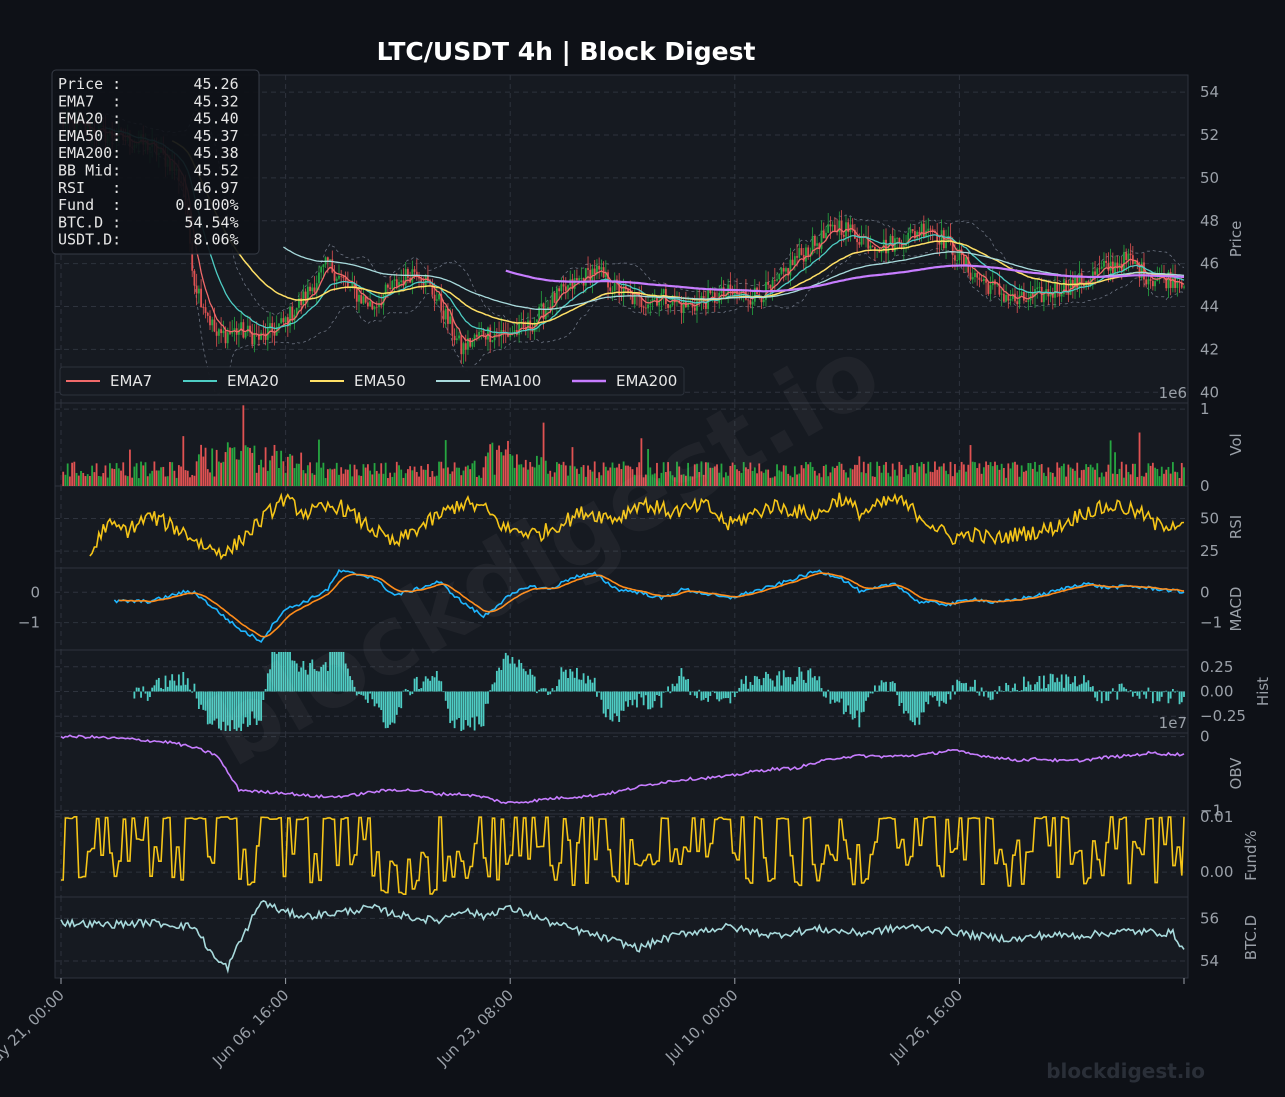 The height and width of the screenshot is (1097, 1285). Describe the element at coordinates (1216, 692) in the screenshot. I see `y-tick-label-hist: 0.00` at that location.